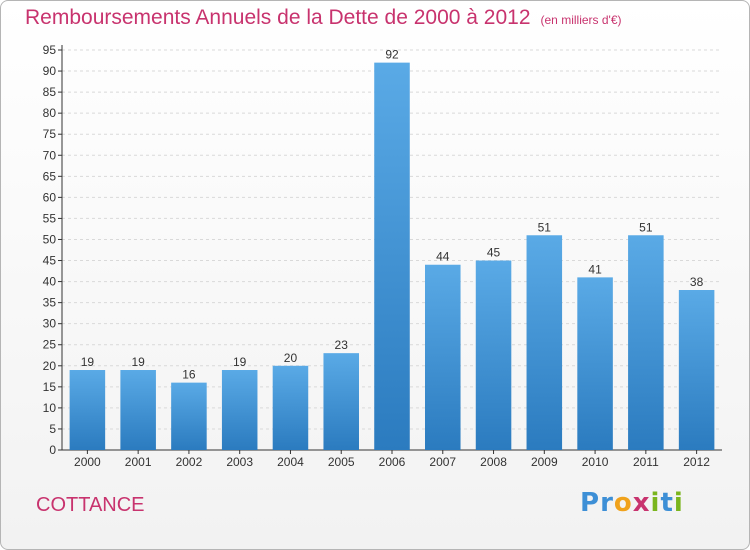 This screenshot has width=750, height=550. I want to click on x-tick-label-2009: 2009, so click(544, 462).